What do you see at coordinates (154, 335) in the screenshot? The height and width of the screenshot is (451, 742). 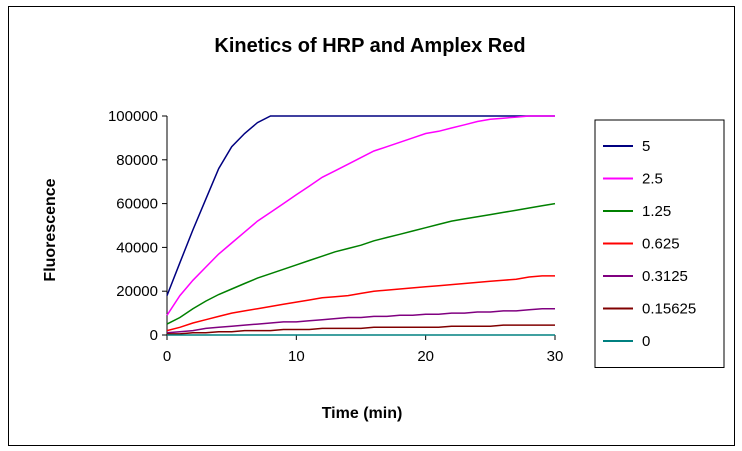 I see `y-tick-label: 0` at bounding box center [154, 335].